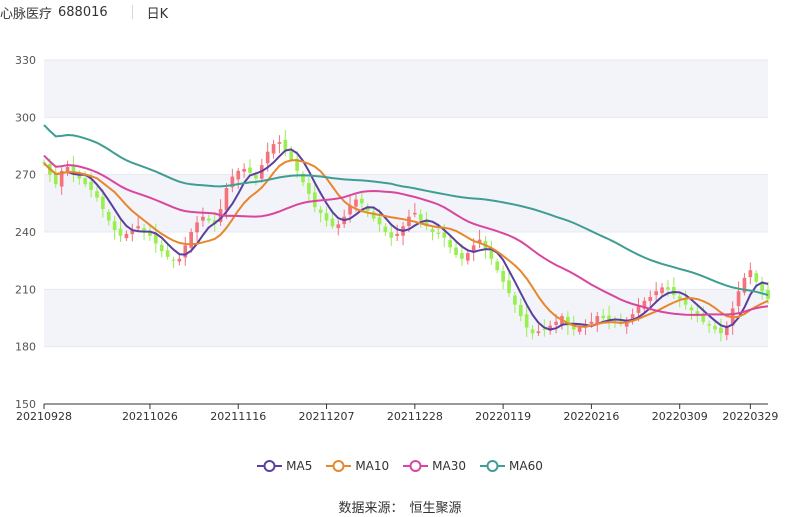  Describe the element at coordinates (339, 466) in the screenshot. I see `legend-symbol-ma10` at that location.